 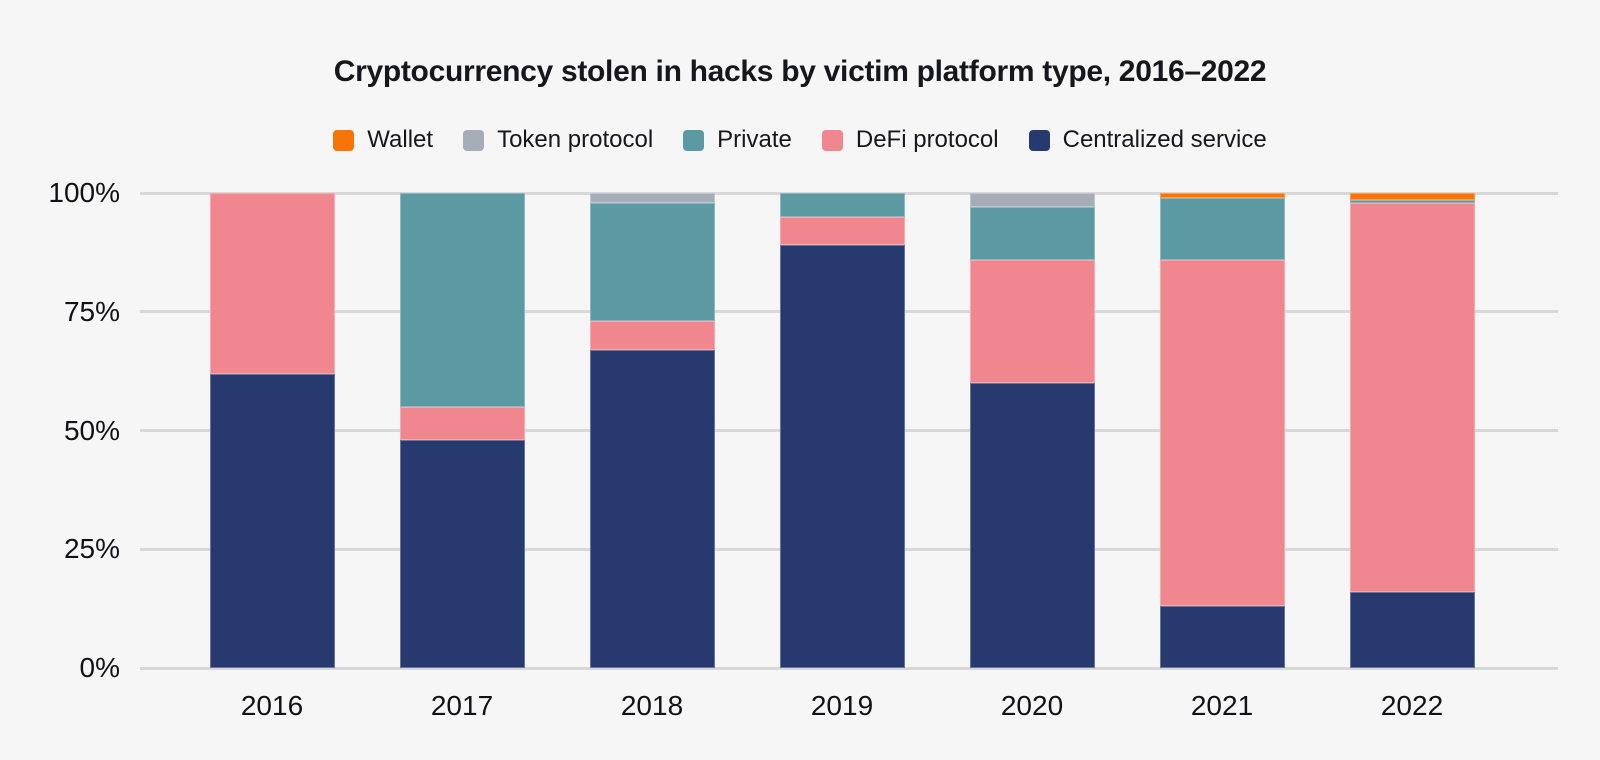 What do you see at coordinates (1032, 233) in the screenshot?
I see `bar-segment-private-2020` at bounding box center [1032, 233].